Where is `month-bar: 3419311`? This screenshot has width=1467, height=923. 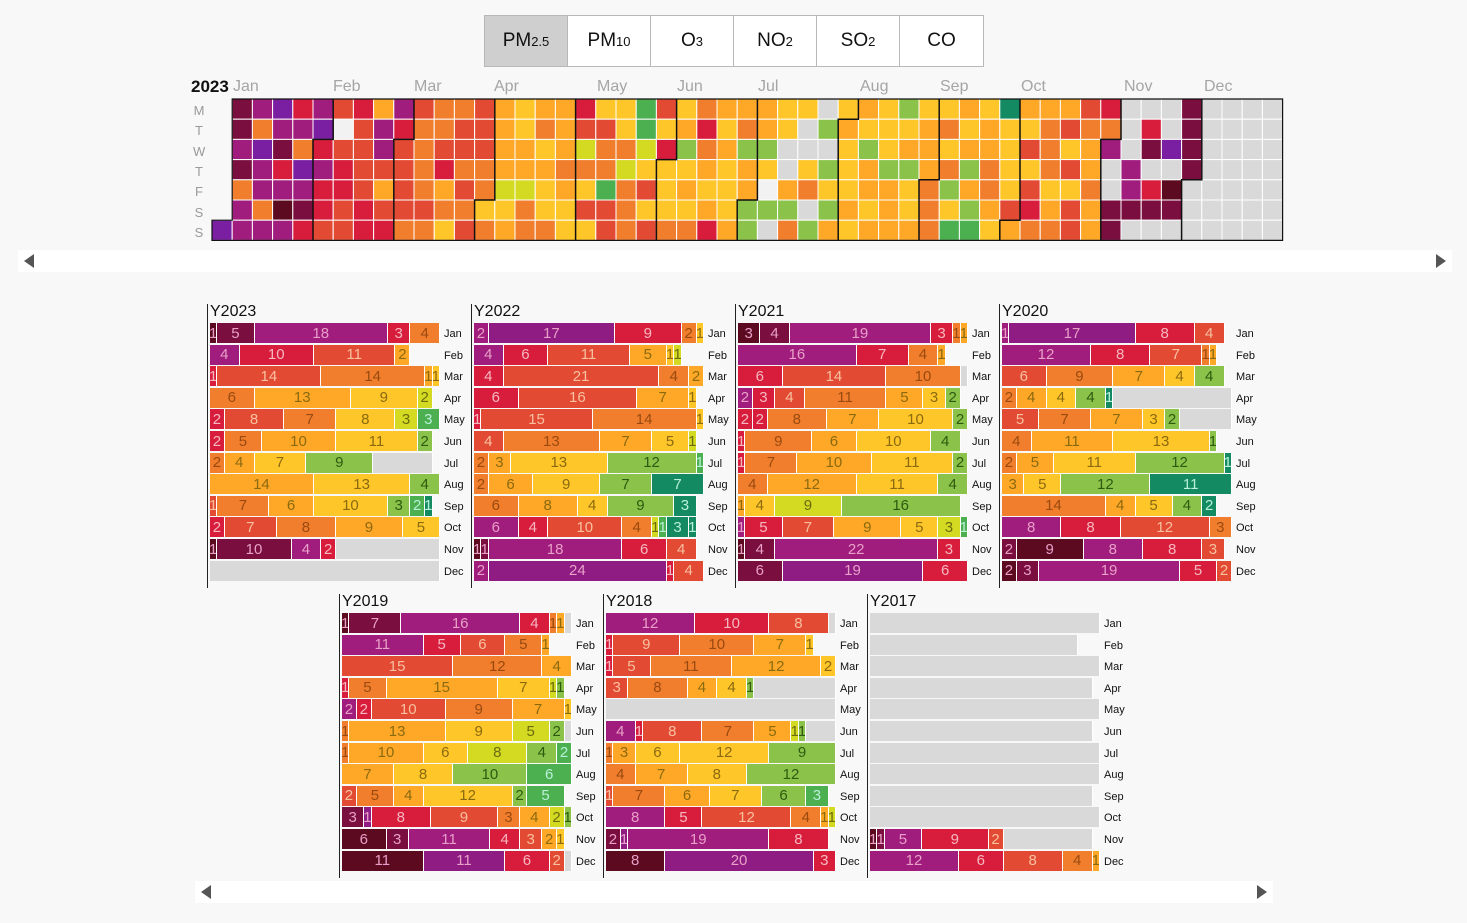
month-bar: 3419311 is located at coordinates (853, 333).